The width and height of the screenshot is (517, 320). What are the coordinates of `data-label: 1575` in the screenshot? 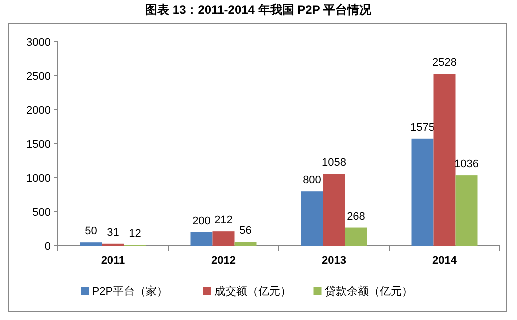 It's located at (422, 128).